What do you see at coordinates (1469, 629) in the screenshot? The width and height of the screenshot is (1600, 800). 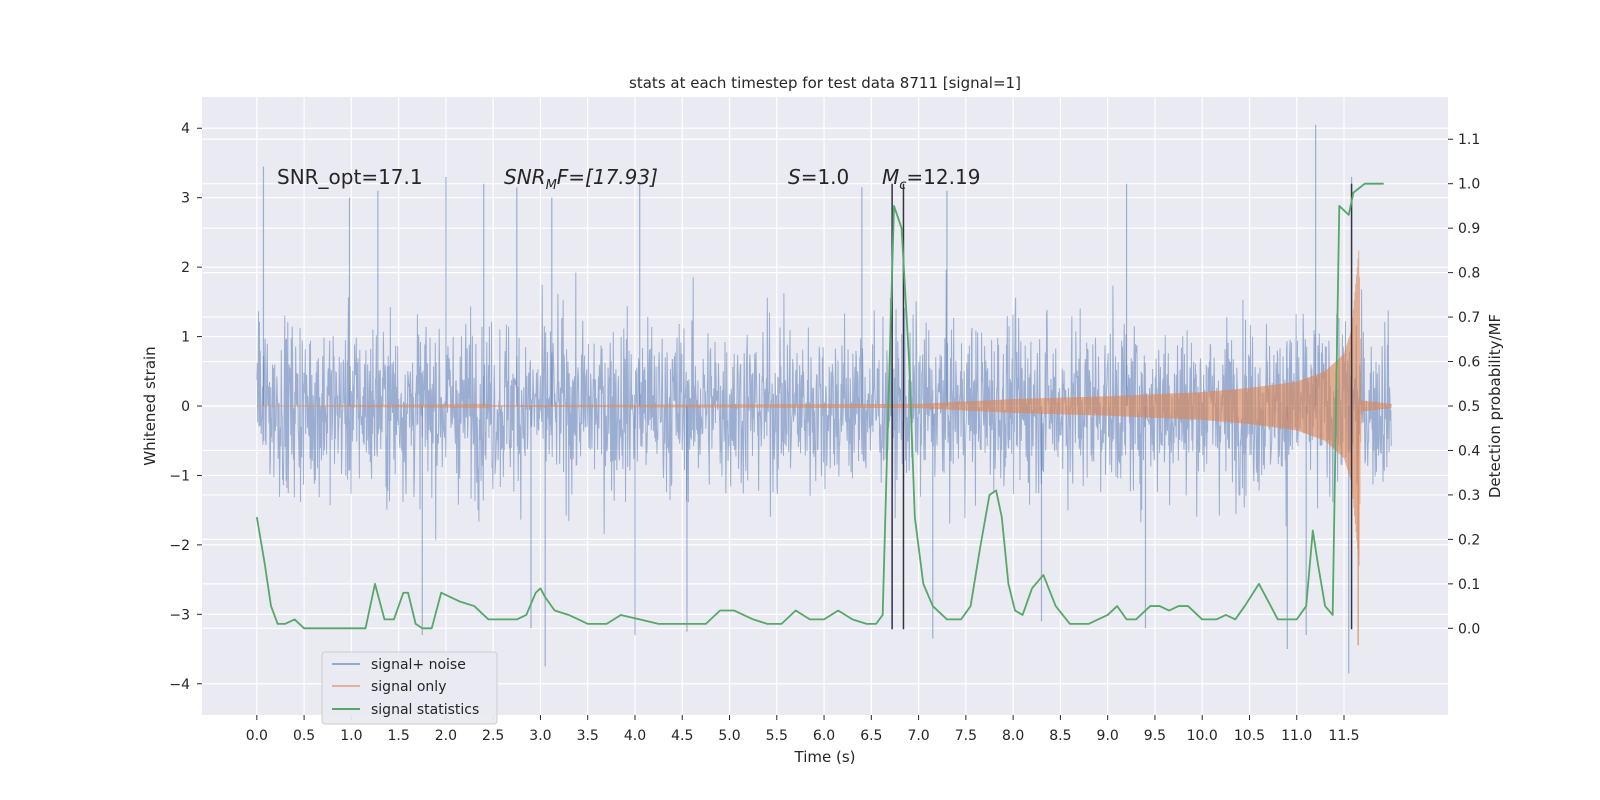 I see `y-right-tick-label: 0.0` at bounding box center [1469, 629].